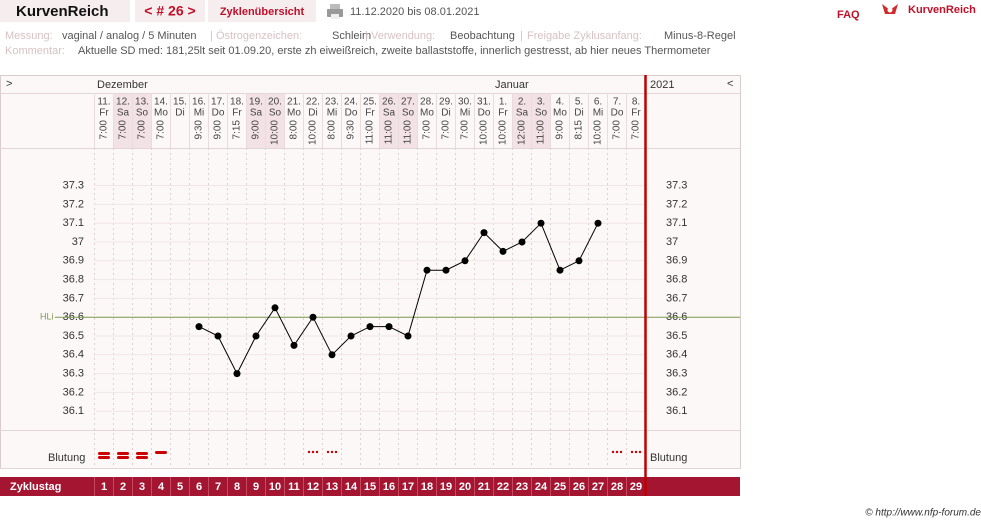 This screenshot has width=981, height=525. I want to click on cycle-day: 12, so click(313, 487).